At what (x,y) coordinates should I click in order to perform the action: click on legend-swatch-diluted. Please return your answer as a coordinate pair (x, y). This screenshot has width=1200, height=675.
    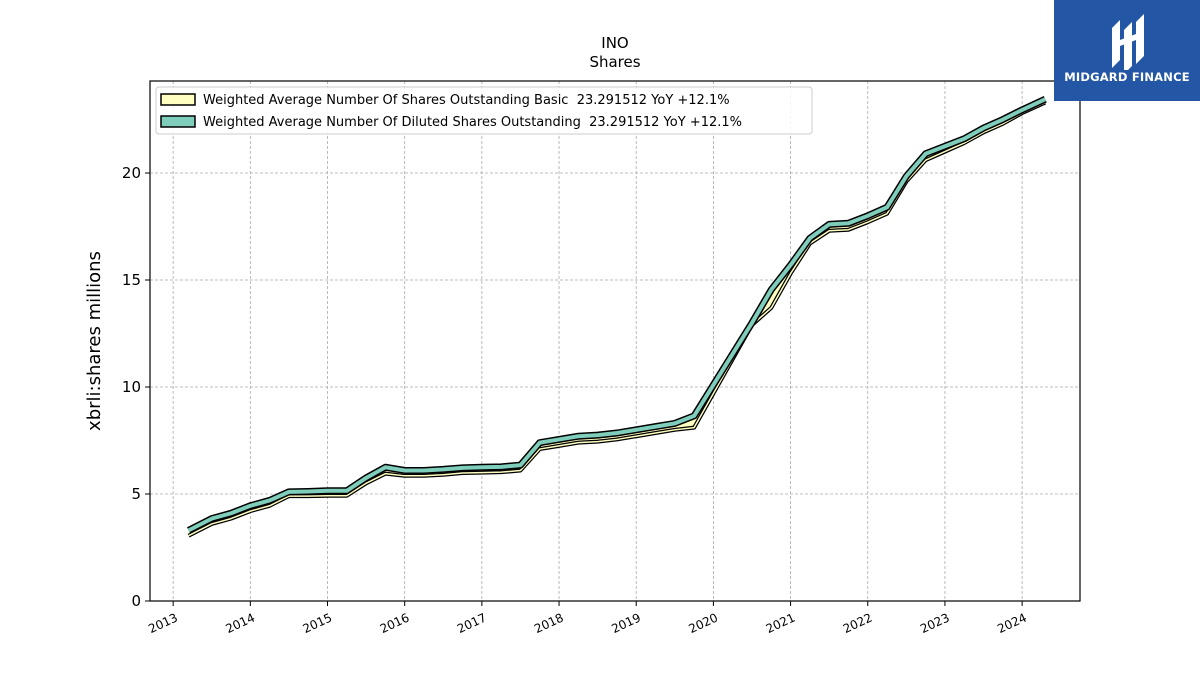
    Looking at the image, I should click on (178, 121).